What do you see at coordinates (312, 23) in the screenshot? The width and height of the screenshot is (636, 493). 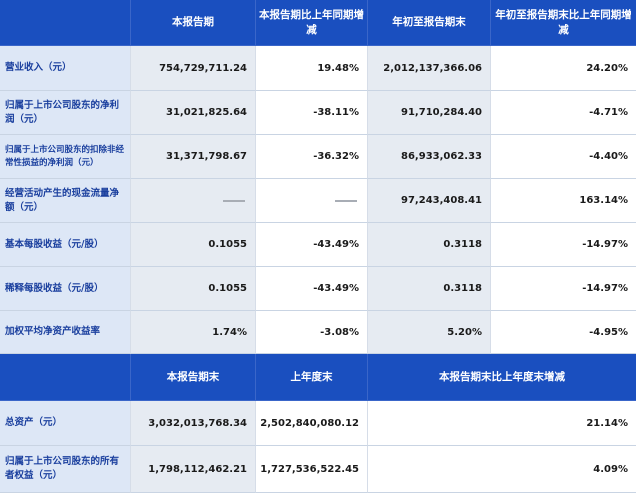 I see `header-current-period-yoy: 本报告期比上年同期增减` at bounding box center [312, 23].